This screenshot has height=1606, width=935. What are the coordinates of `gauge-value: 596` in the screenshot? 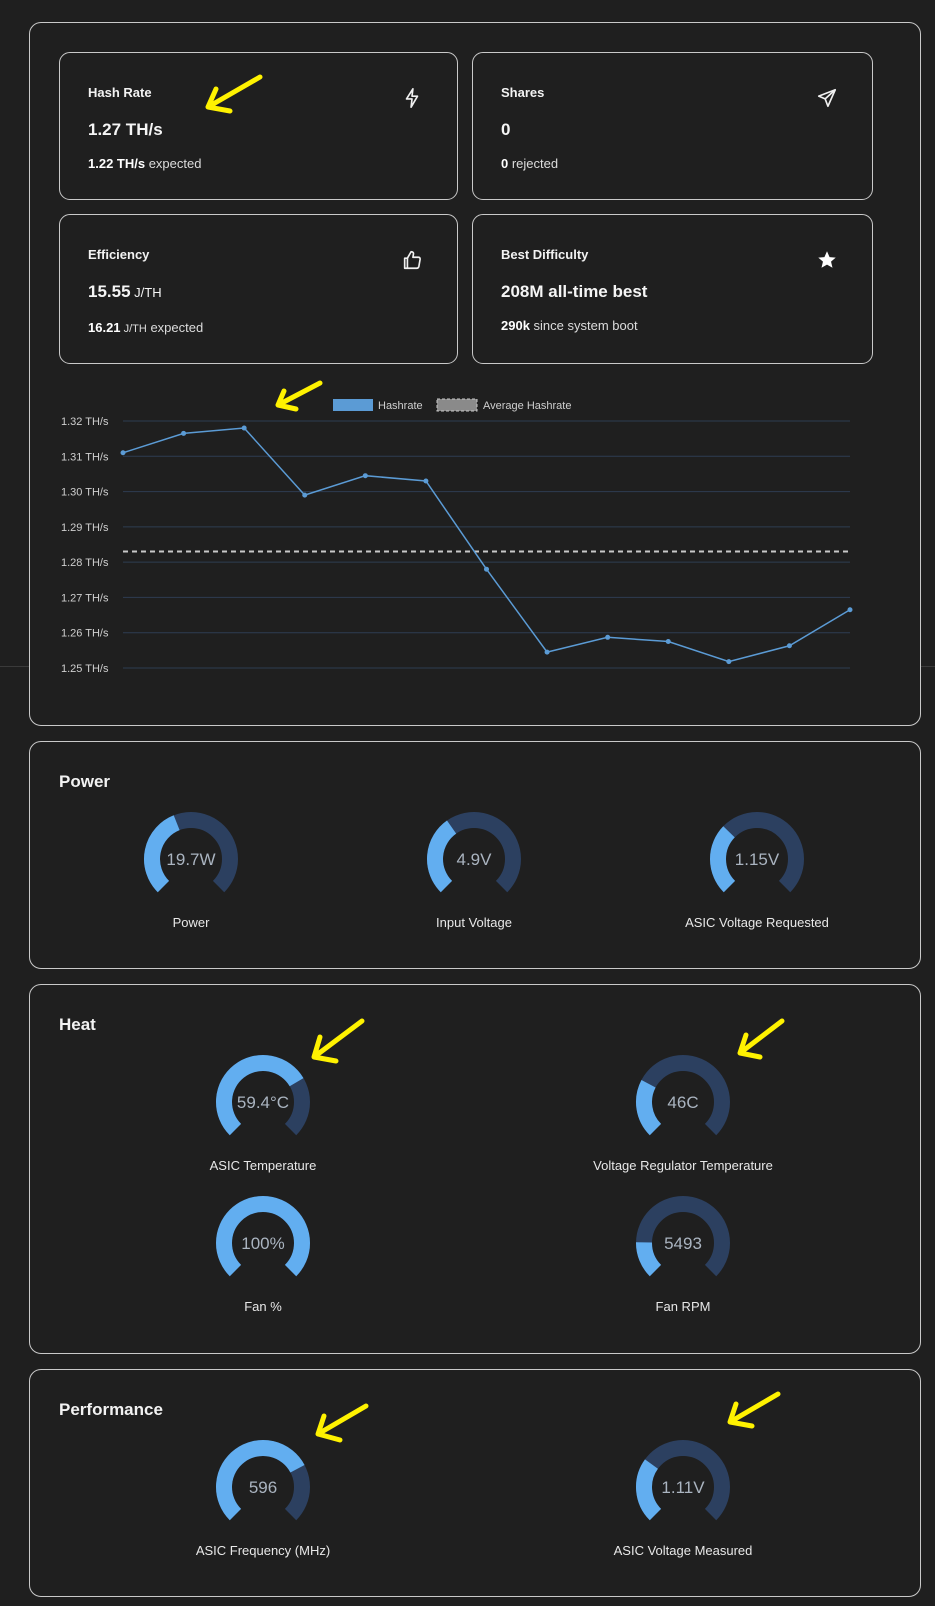 It's located at (263, 1487).